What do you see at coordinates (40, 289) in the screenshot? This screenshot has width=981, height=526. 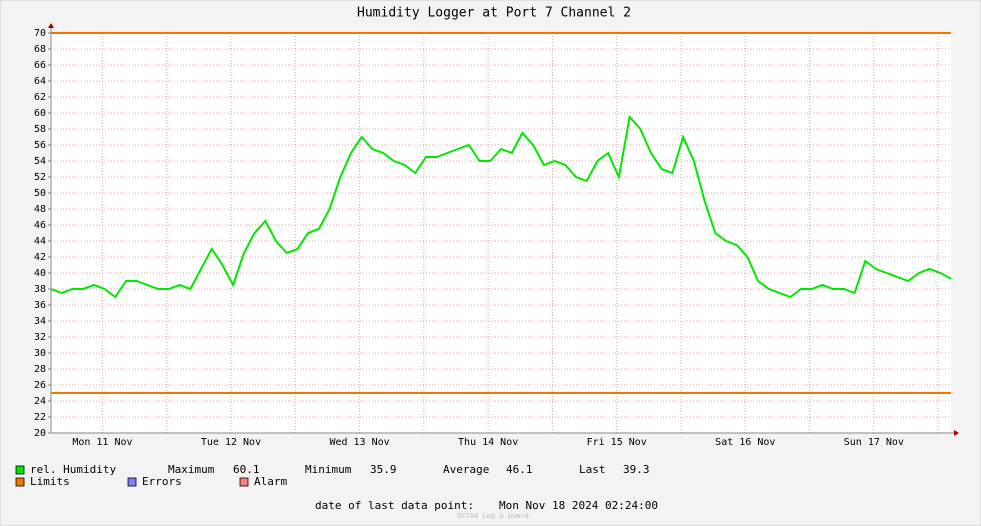 I see `y-tick-label: 38` at bounding box center [40, 289].